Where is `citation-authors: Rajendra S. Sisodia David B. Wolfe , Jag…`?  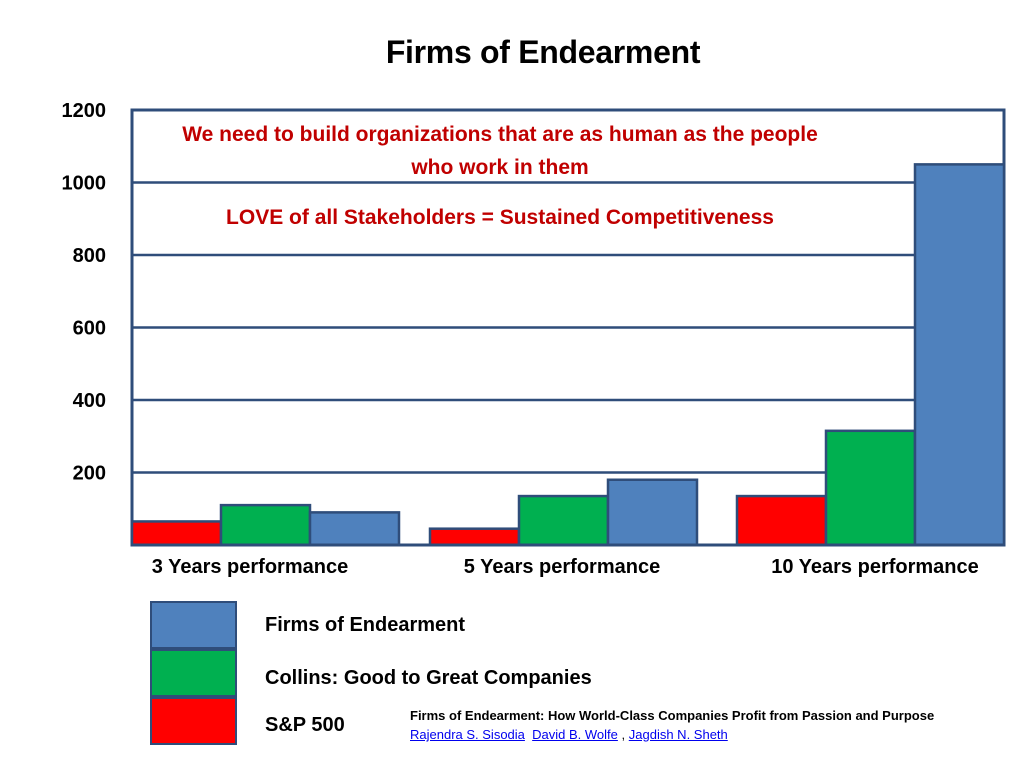 citation-authors: Rajendra S. Sisodia David B. Wolfe , Jag… is located at coordinates (672, 734).